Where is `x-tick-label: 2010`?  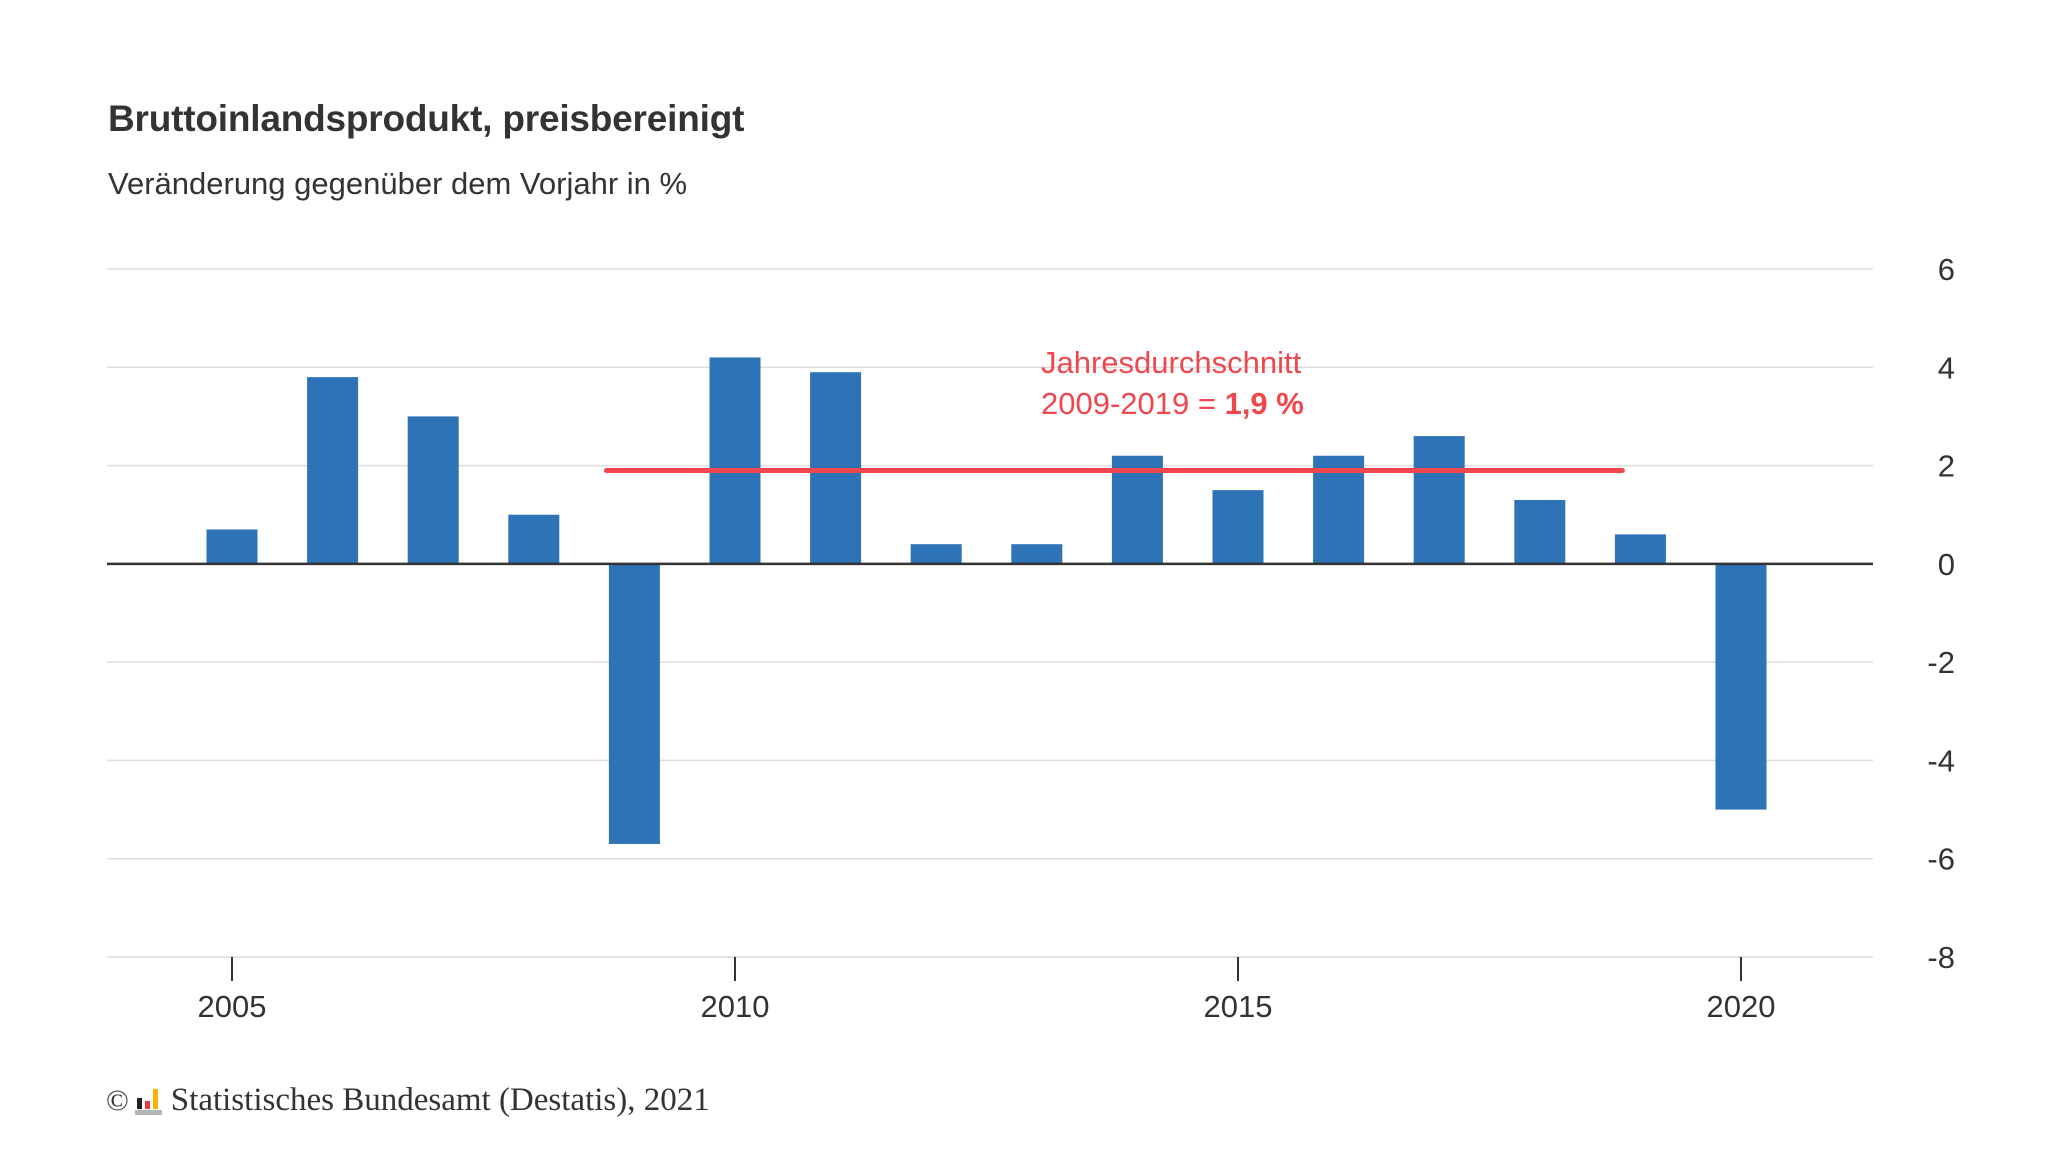 x-tick-label: 2010 is located at coordinates (735, 1006).